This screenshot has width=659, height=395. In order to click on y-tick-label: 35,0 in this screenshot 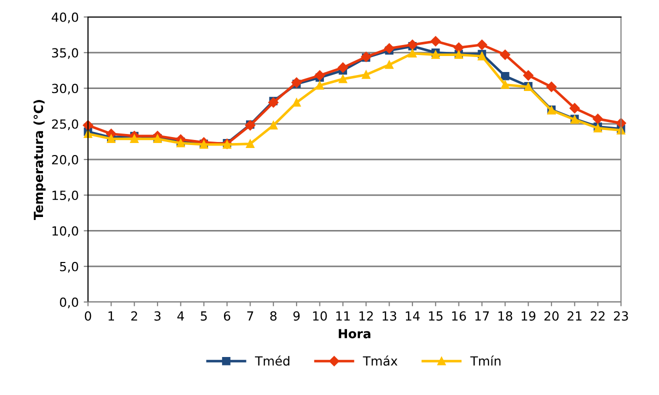, I will do `click(65, 53)`.